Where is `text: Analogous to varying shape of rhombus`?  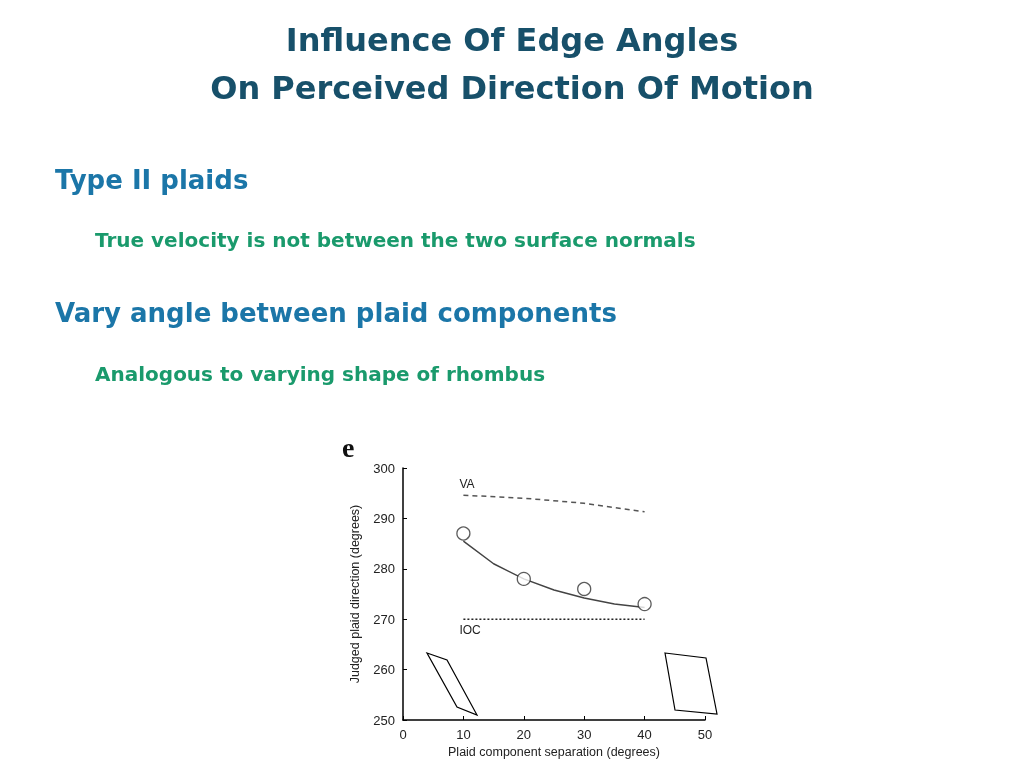
text: Analogous to varying shape of rhombus is located at coordinates (320, 374).